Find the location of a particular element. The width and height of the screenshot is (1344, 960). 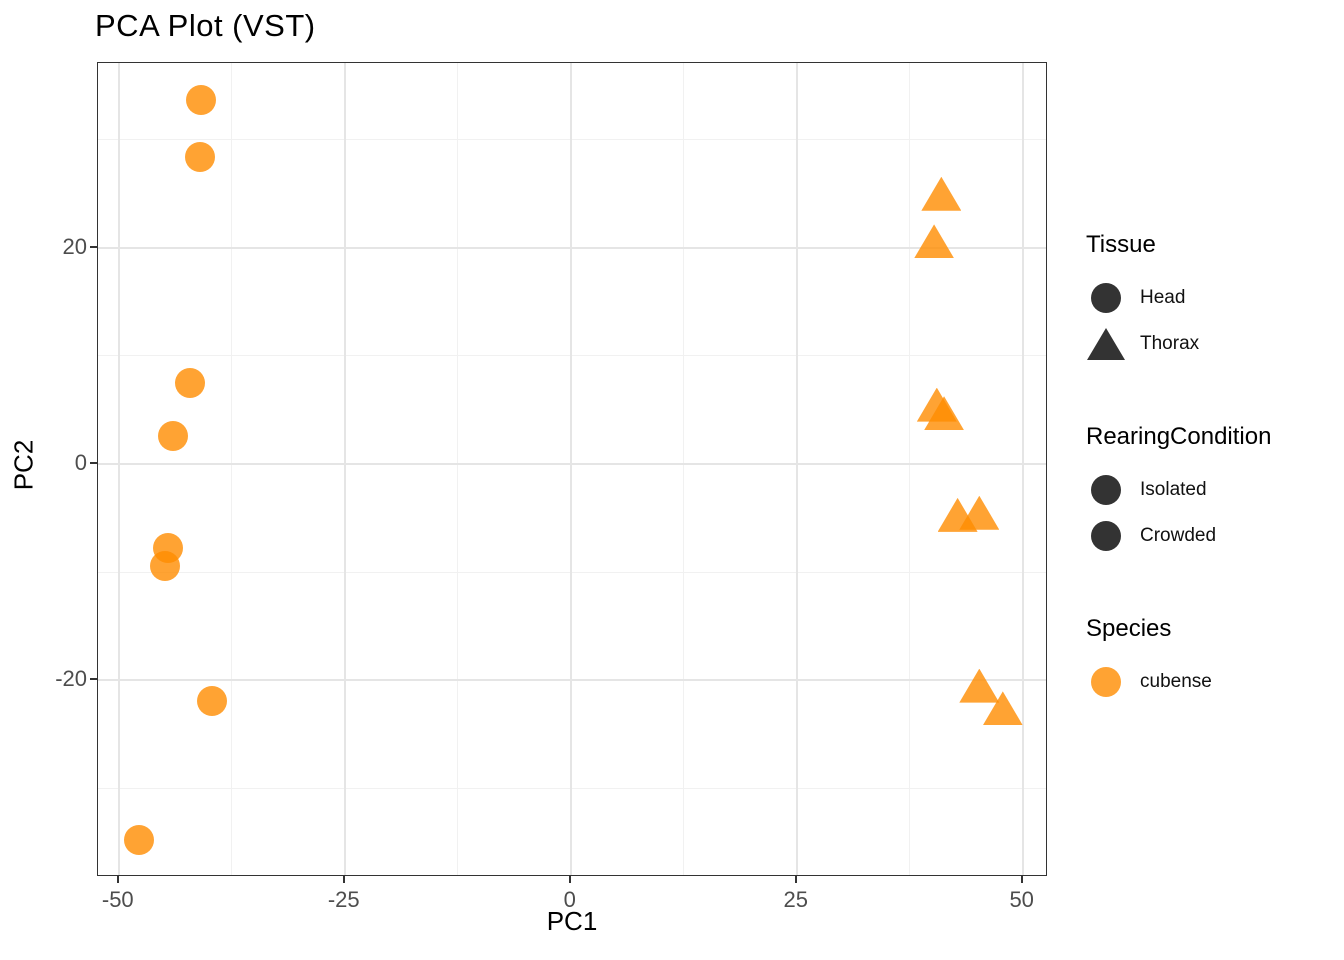

y-axis-tick-label: 0 is located at coordinates (80, 463).